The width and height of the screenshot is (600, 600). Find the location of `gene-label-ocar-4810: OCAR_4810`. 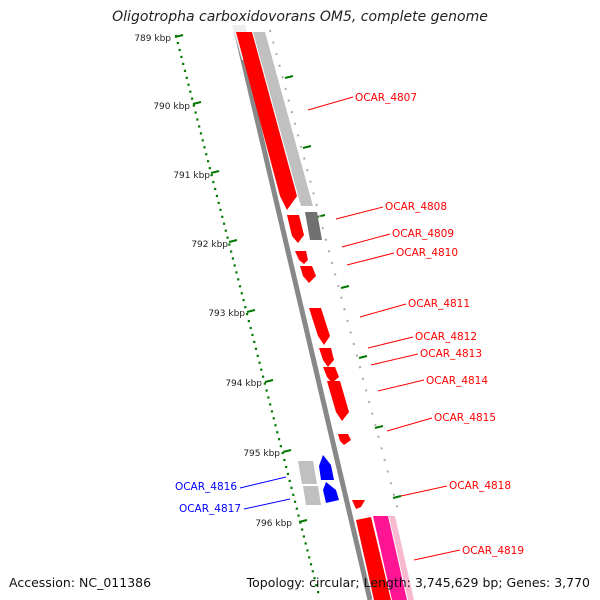

gene-label-ocar-4810: OCAR_4810 is located at coordinates (427, 253).